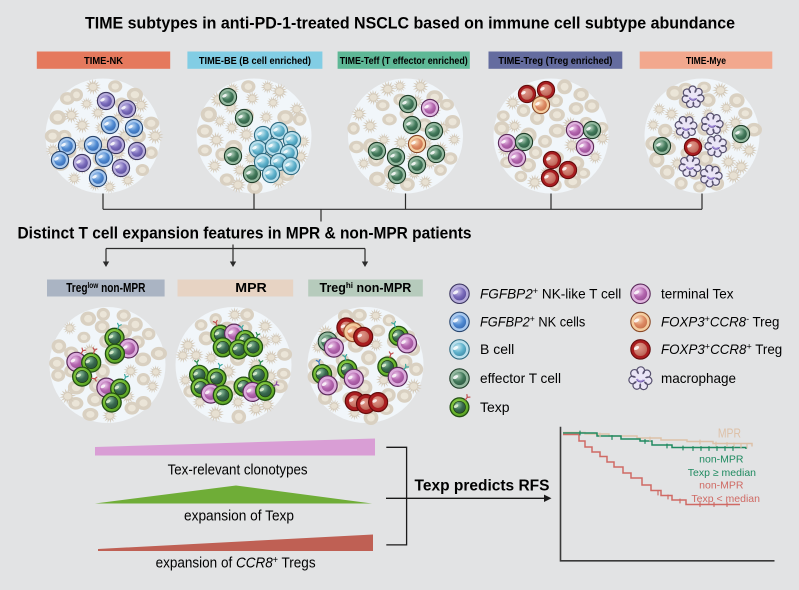 The width and height of the screenshot is (799, 590). I want to click on svg-text: FOXP3+CCR8+ Treg, so click(721, 349).